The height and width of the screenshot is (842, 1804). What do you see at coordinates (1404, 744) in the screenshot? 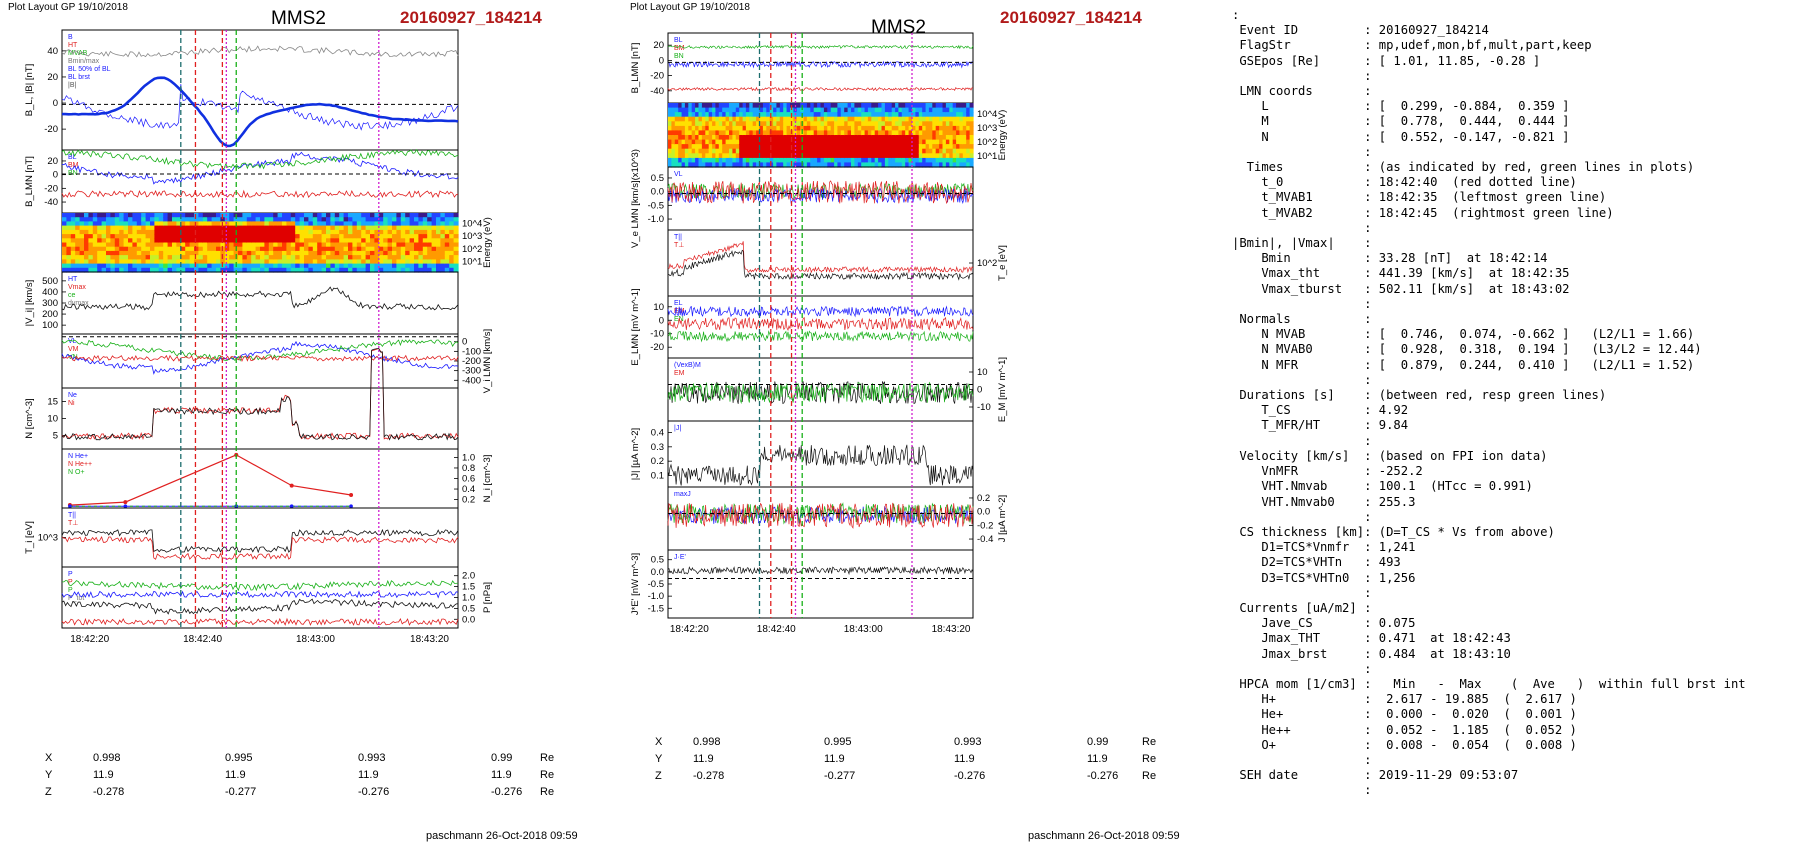
I see `info-line: O+ : 0.008 - 0.054 ( 0.008 )` at bounding box center [1404, 744].